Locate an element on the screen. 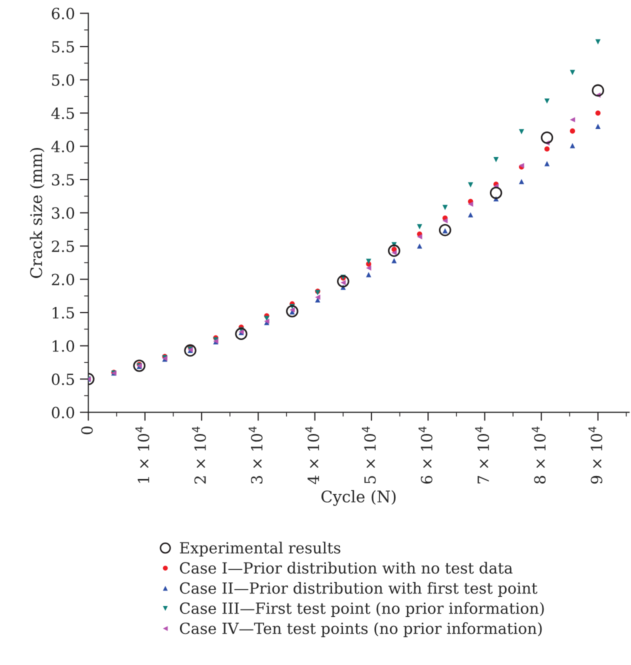 Image resolution: width=631 pixels, height=665 pixels. legend-label: Case III—First test point (no prior information) is located at coordinates (362, 609).